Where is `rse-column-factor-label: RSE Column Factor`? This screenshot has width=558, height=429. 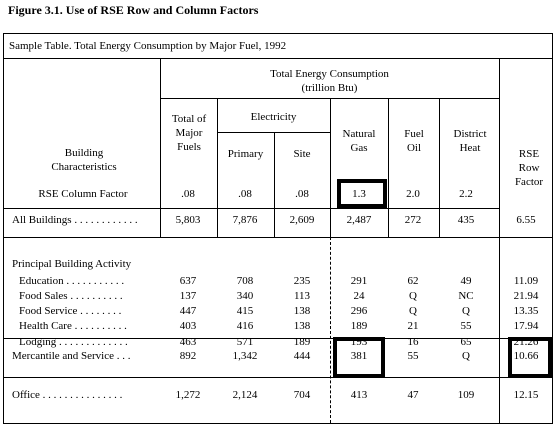
rse-column-factor-label: RSE Column Factor is located at coordinates (83, 194).